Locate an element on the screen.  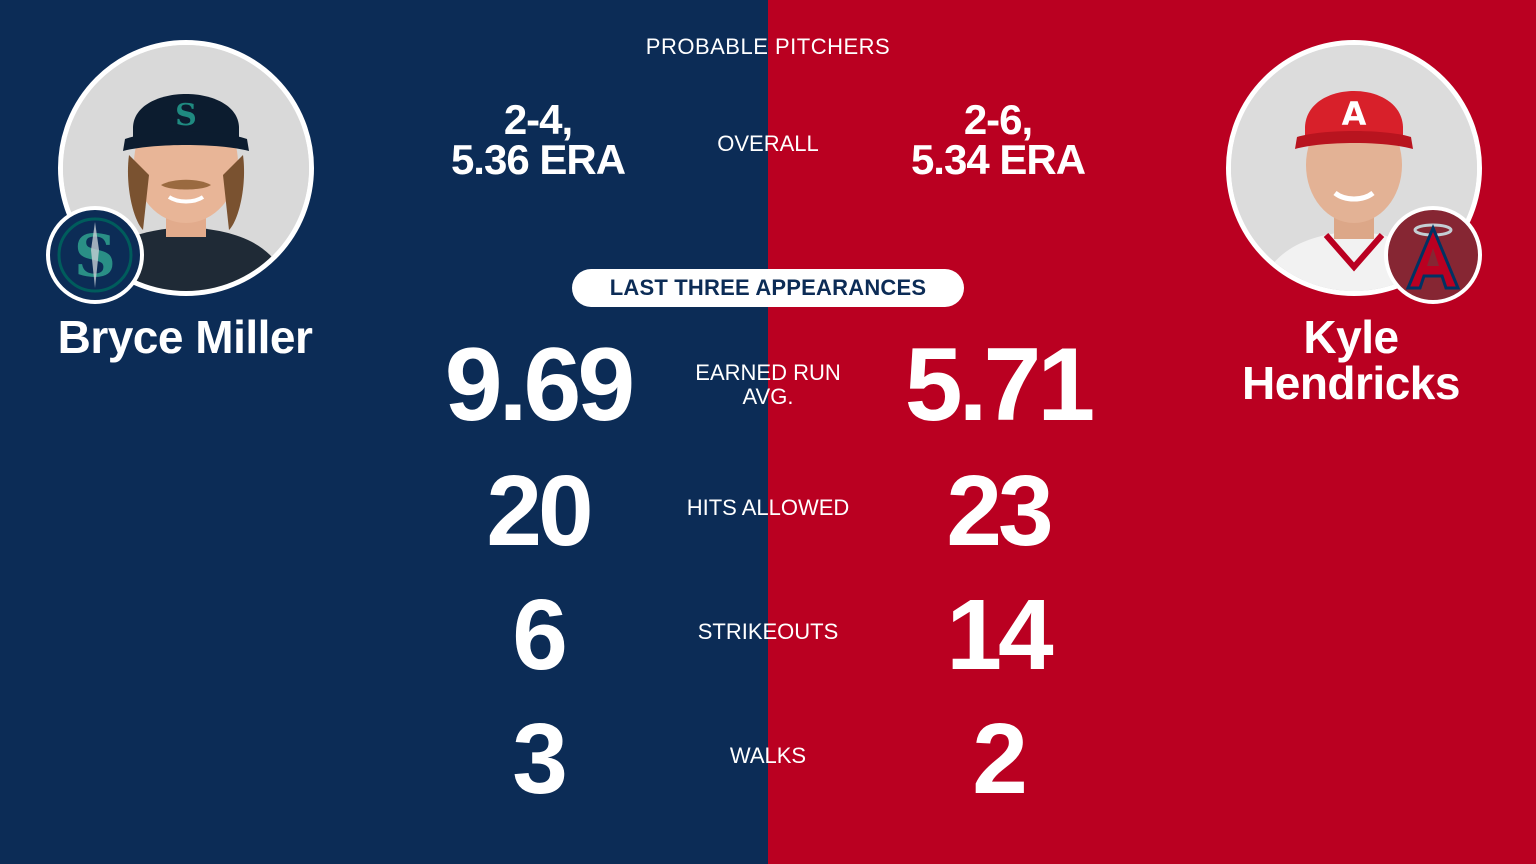
right-record-era: 5.34 ERA is located at coordinates (998, 159).